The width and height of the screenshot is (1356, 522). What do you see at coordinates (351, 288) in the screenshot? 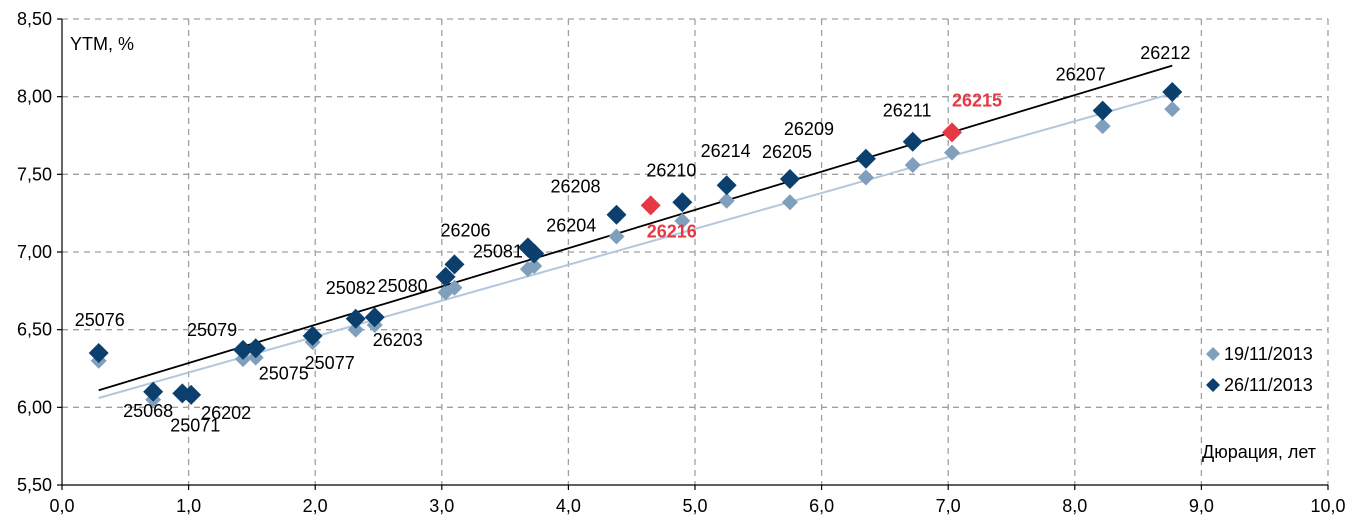
I see `point-label: 25082` at bounding box center [351, 288].